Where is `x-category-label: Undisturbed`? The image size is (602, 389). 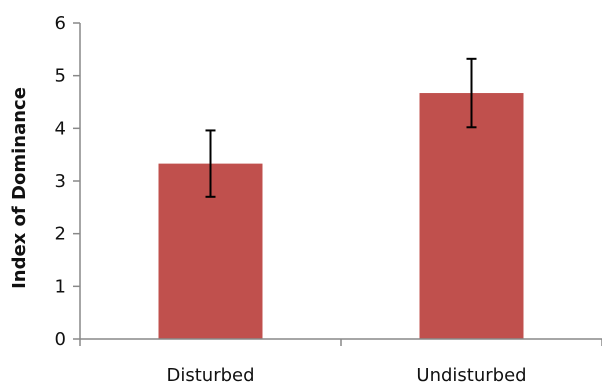 x-category-label: Undisturbed is located at coordinates (471, 375).